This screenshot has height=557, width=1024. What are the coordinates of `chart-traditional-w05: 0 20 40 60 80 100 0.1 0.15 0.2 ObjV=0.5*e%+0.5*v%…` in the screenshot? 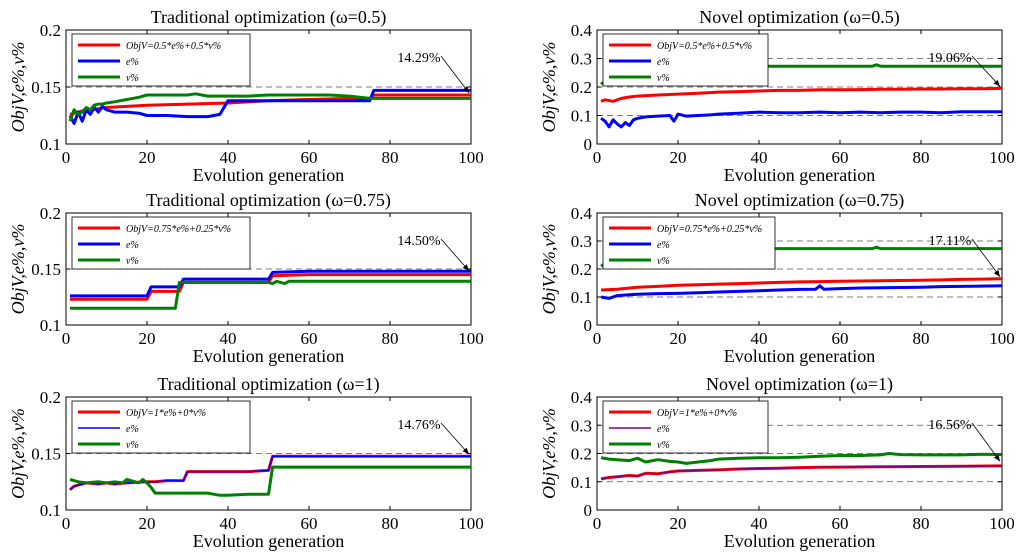 It's located at (246, 96).